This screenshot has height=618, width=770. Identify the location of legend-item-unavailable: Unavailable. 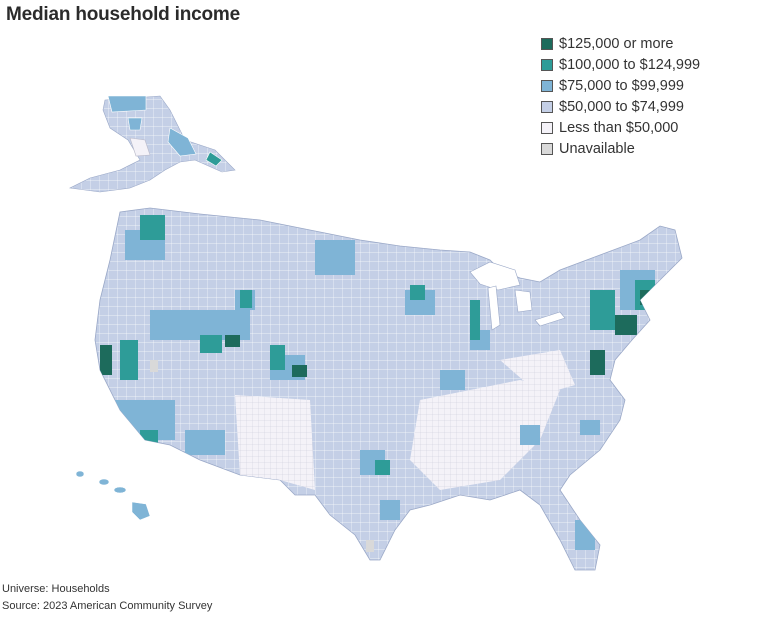
(651, 148).